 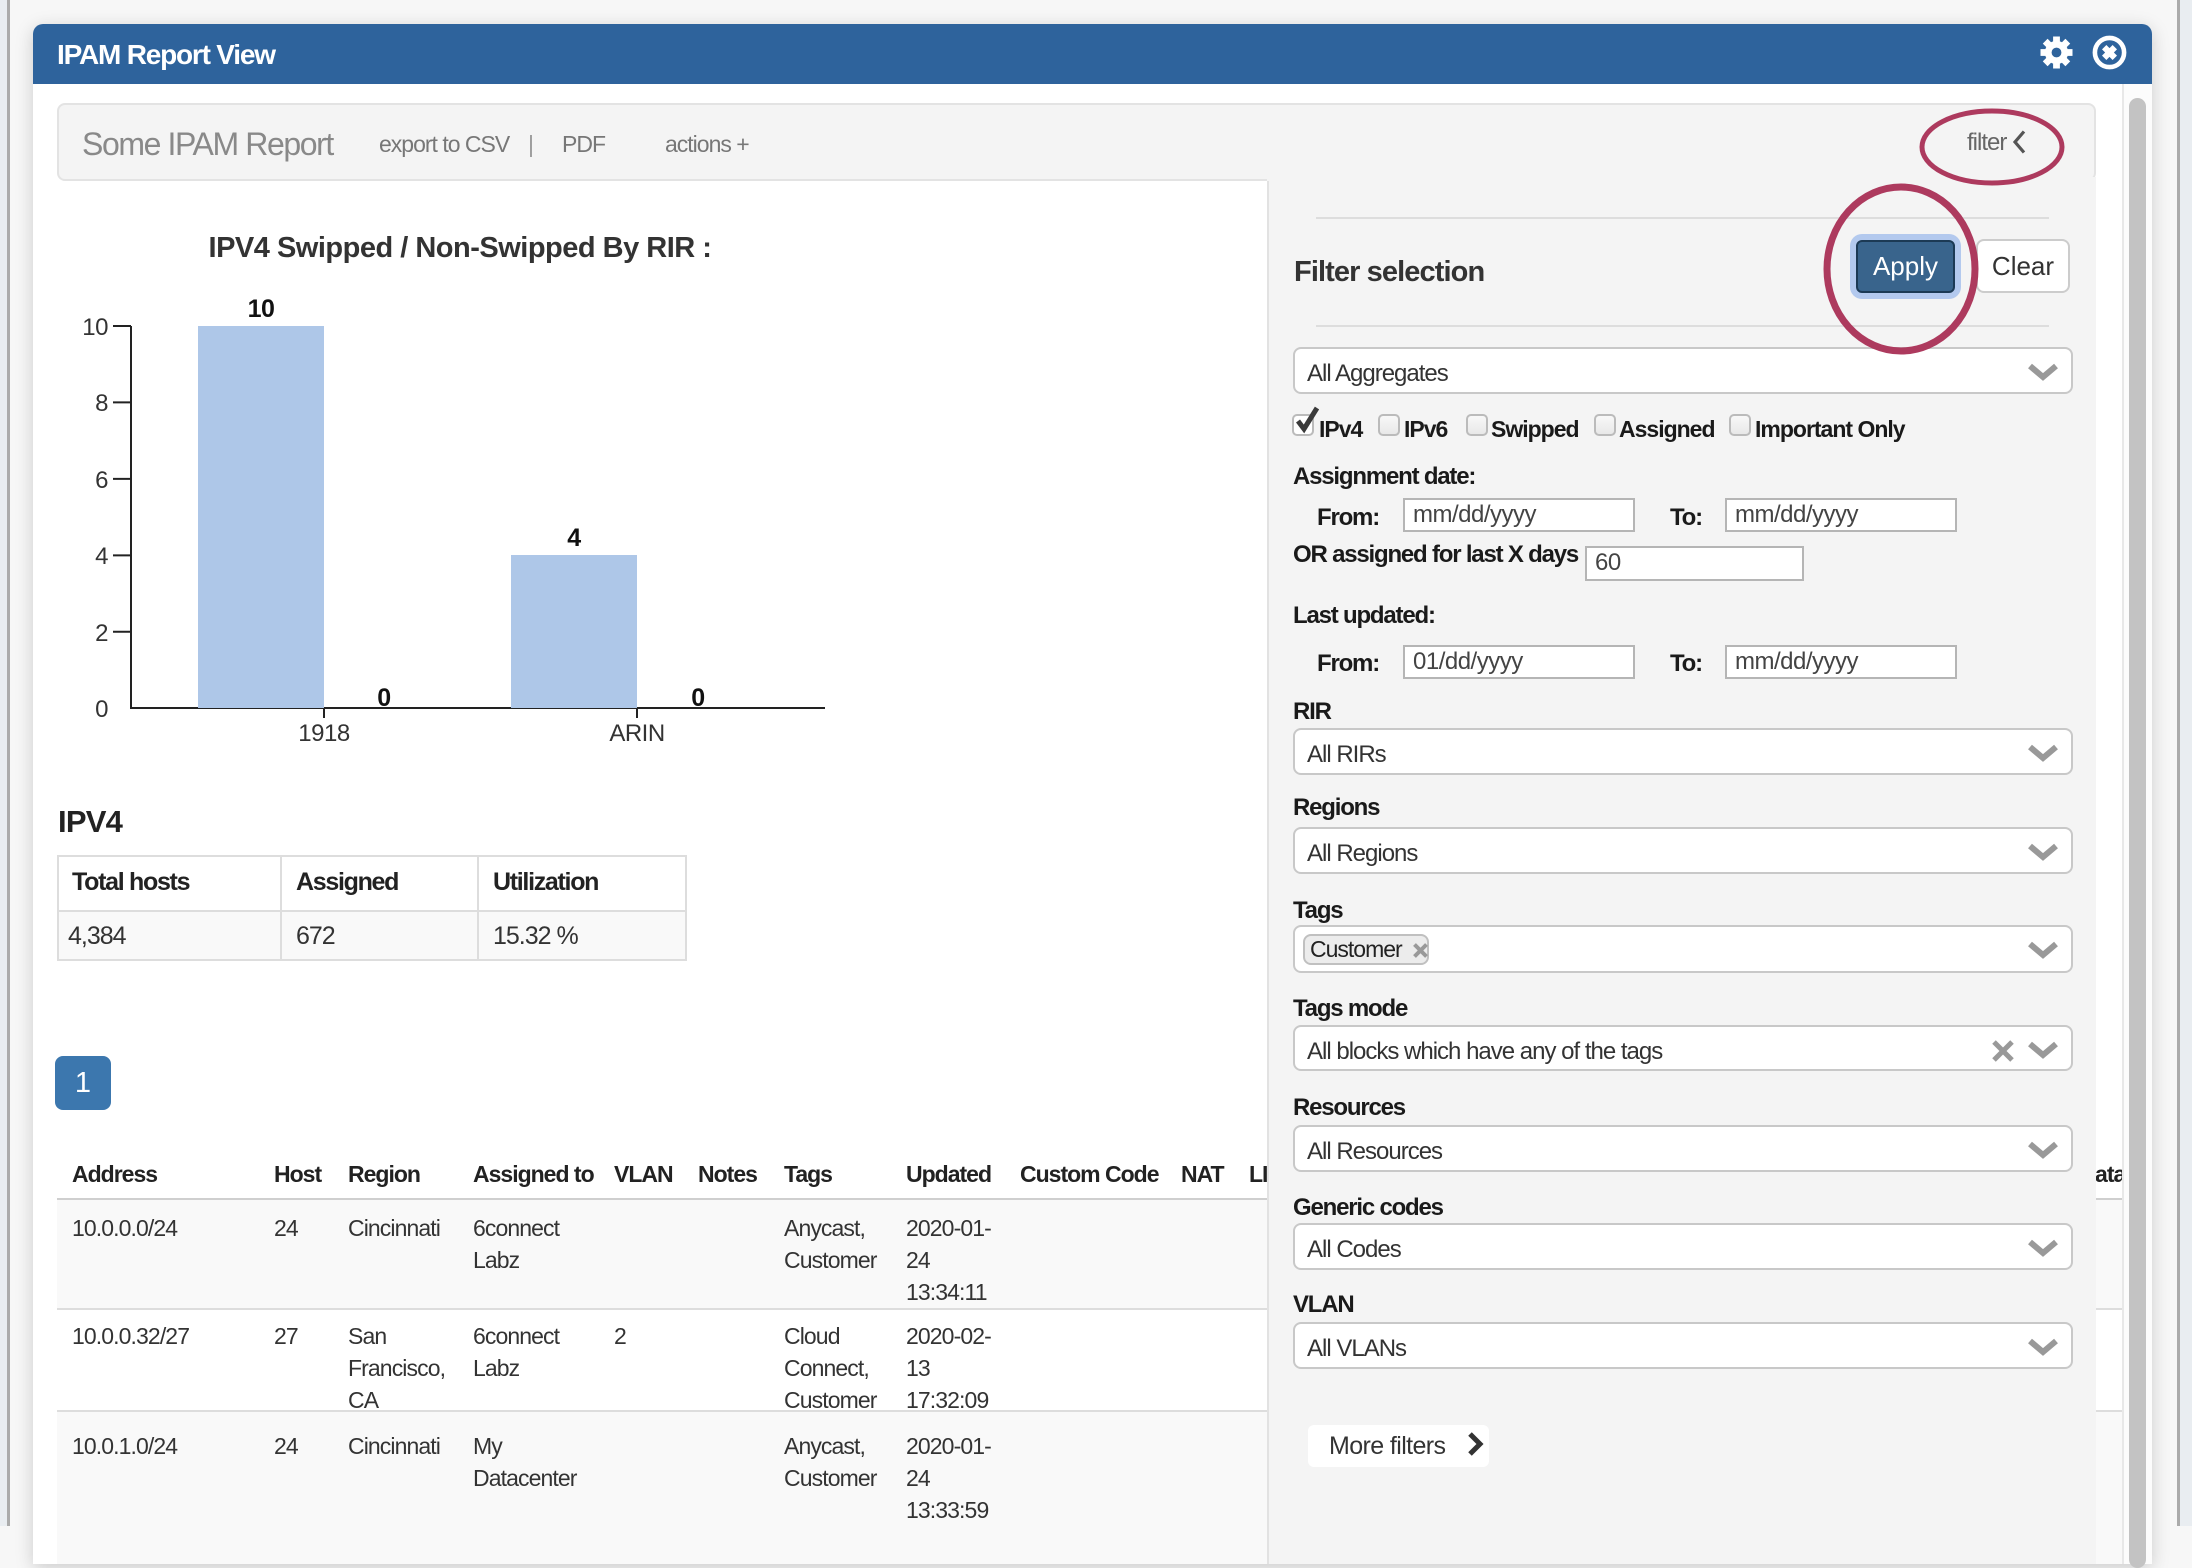 What do you see at coordinates (101, 480) in the screenshot?
I see `svg-text: 6` at bounding box center [101, 480].